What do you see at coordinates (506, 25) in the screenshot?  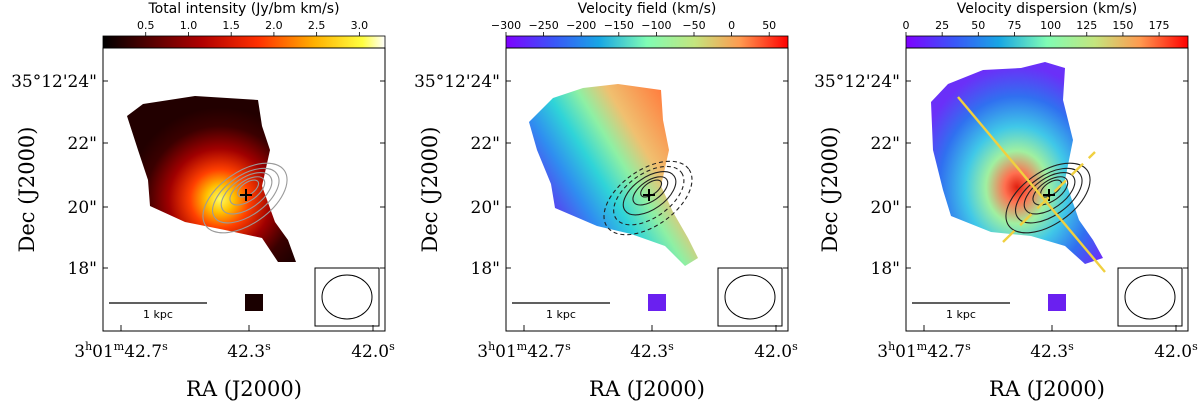 I see `colorbar-tick-label: −300` at bounding box center [506, 25].